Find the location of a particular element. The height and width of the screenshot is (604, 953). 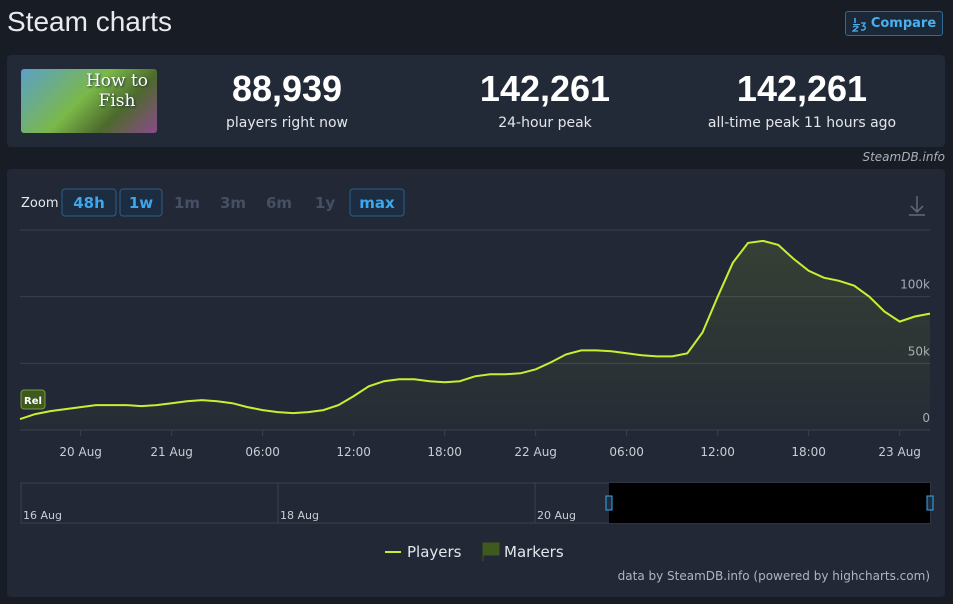

flag-box is located at coordinates (33, 399).